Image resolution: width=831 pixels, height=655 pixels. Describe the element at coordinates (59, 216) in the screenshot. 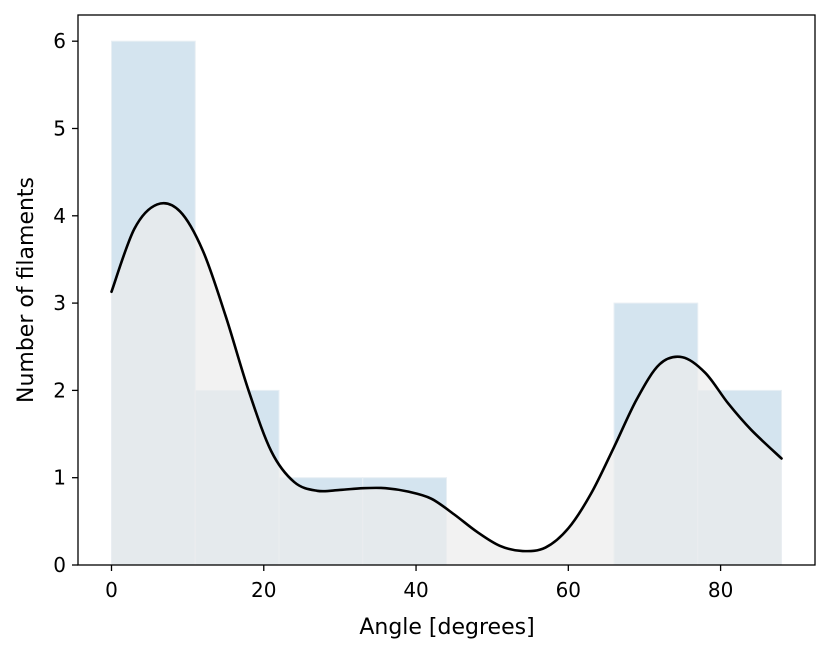

I see `y-tick-label: 4` at that location.